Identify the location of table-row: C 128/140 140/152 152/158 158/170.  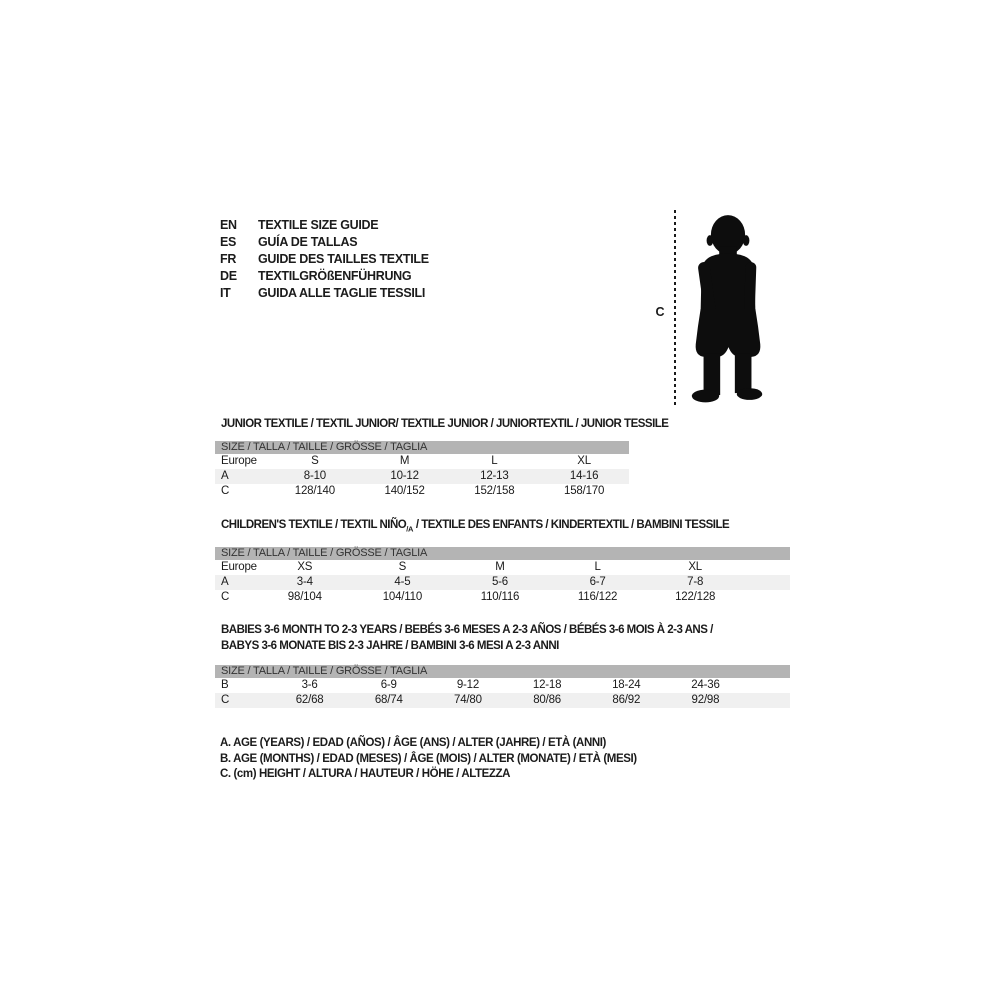
(422, 491).